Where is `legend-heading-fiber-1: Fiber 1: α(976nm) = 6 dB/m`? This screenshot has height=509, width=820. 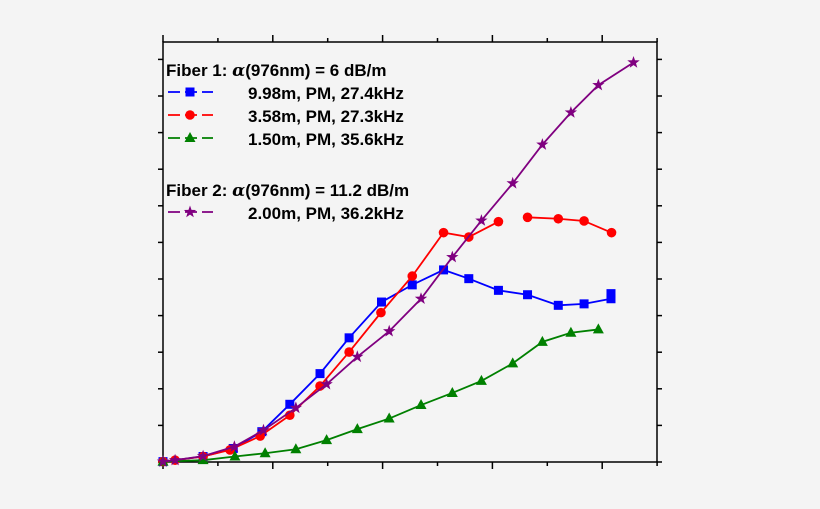 legend-heading-fiber-1: Fiber 1: α(976nm) = 6 dB/m is located at coordinates (276, 71).